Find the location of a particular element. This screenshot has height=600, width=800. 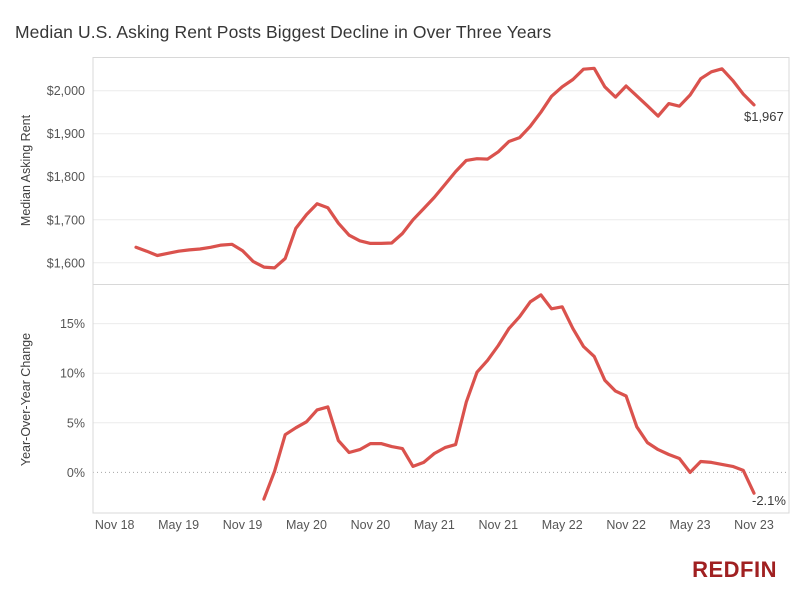

y-tick-label: 10% is located at coordinates (72, 374).